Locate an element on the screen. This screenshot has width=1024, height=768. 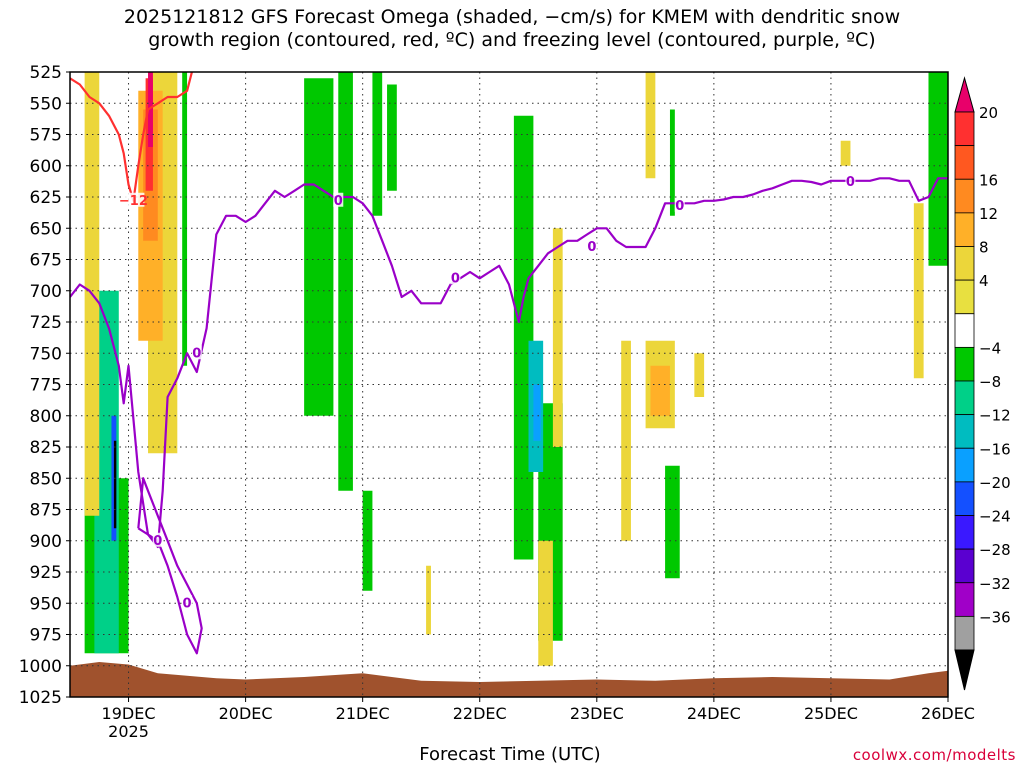
colorbar-bottom-arrow is located at coordinates (964, 670).